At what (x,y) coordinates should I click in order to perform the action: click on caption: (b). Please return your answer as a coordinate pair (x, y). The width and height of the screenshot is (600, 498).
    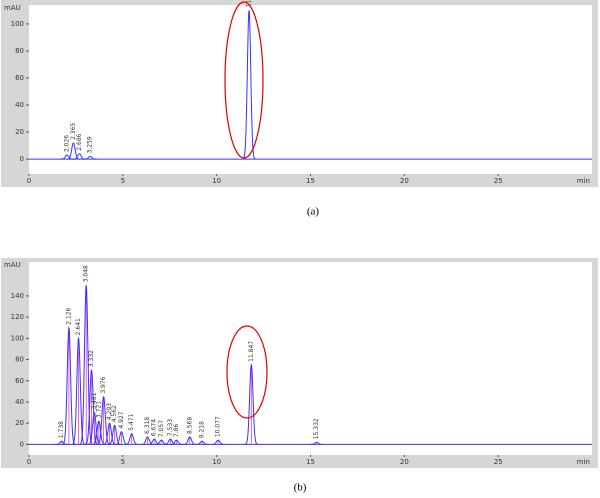
    Looking at the image, I should click on (300, 488).